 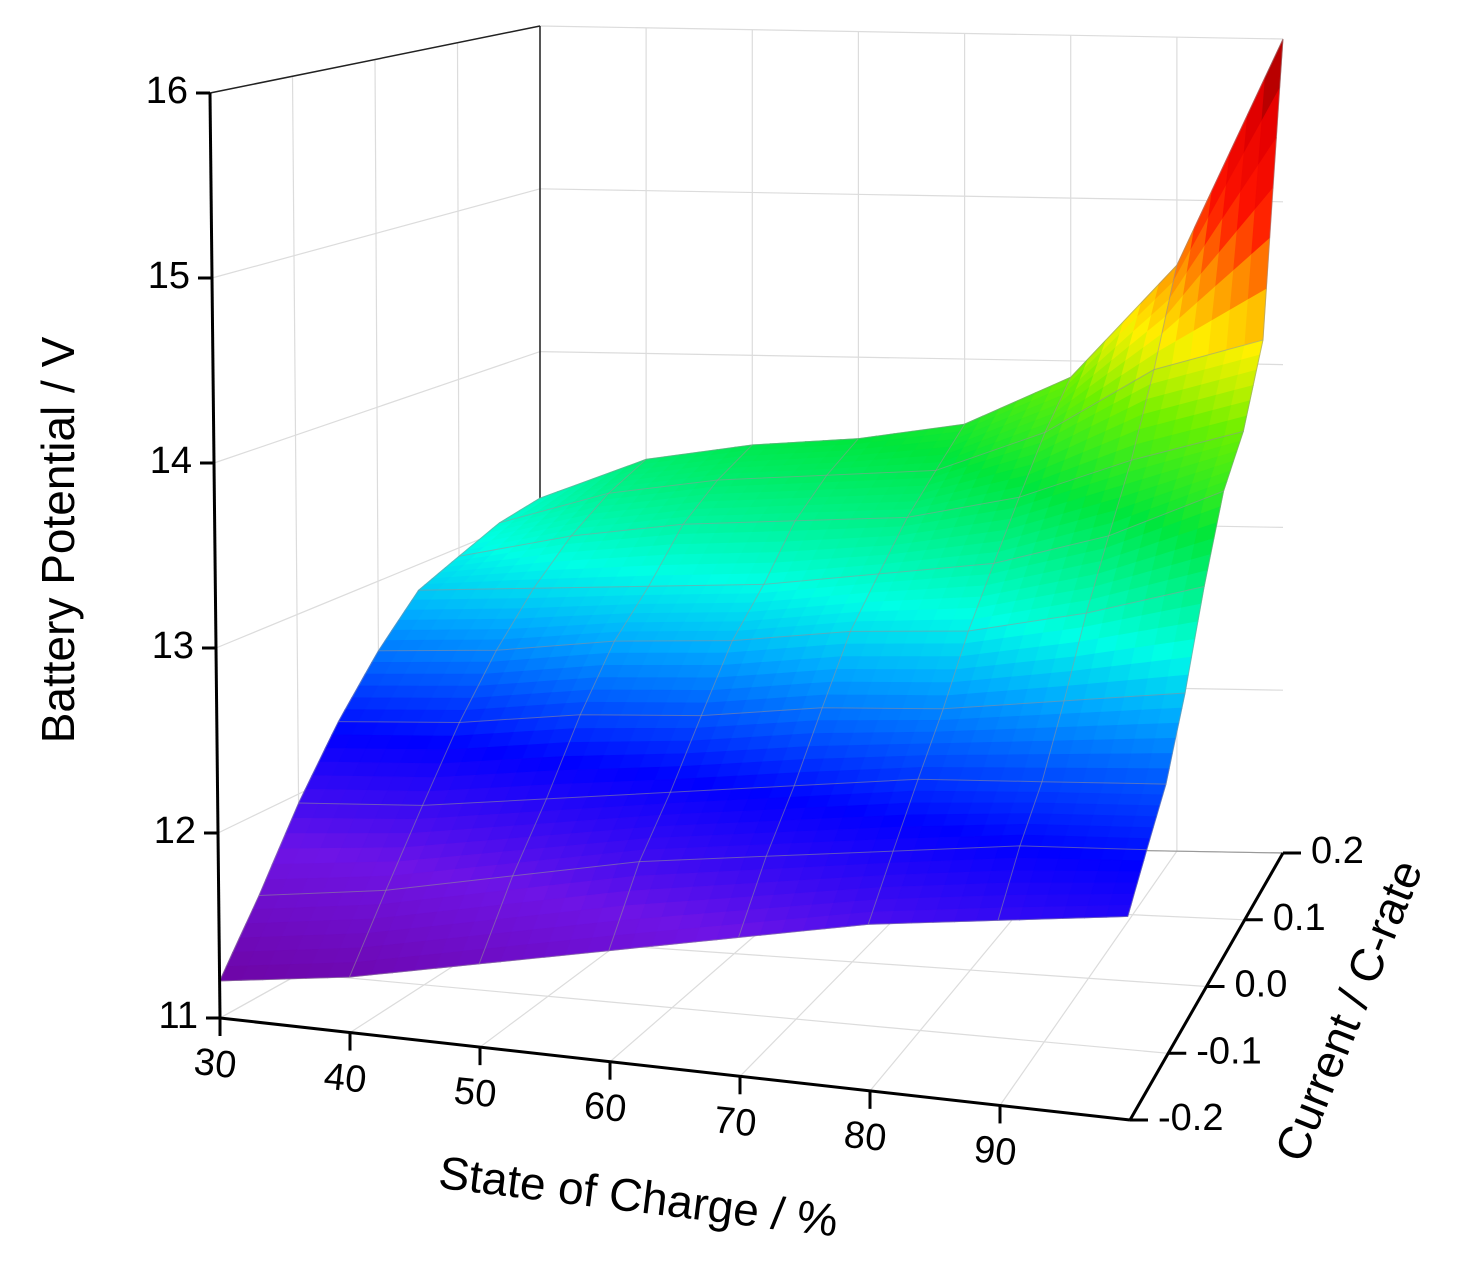 I want to click on z-tick-label: 14, so click(x=171, y=461).